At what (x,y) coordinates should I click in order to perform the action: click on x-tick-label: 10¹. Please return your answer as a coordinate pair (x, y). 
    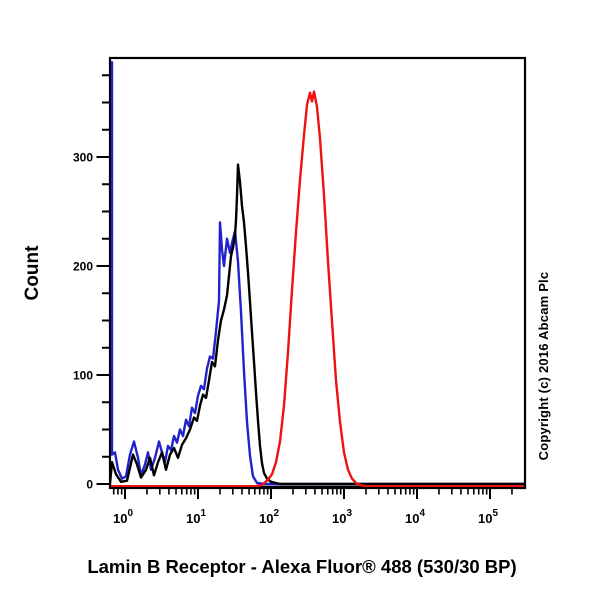
    Looking at the image, I should click on (196, 517).